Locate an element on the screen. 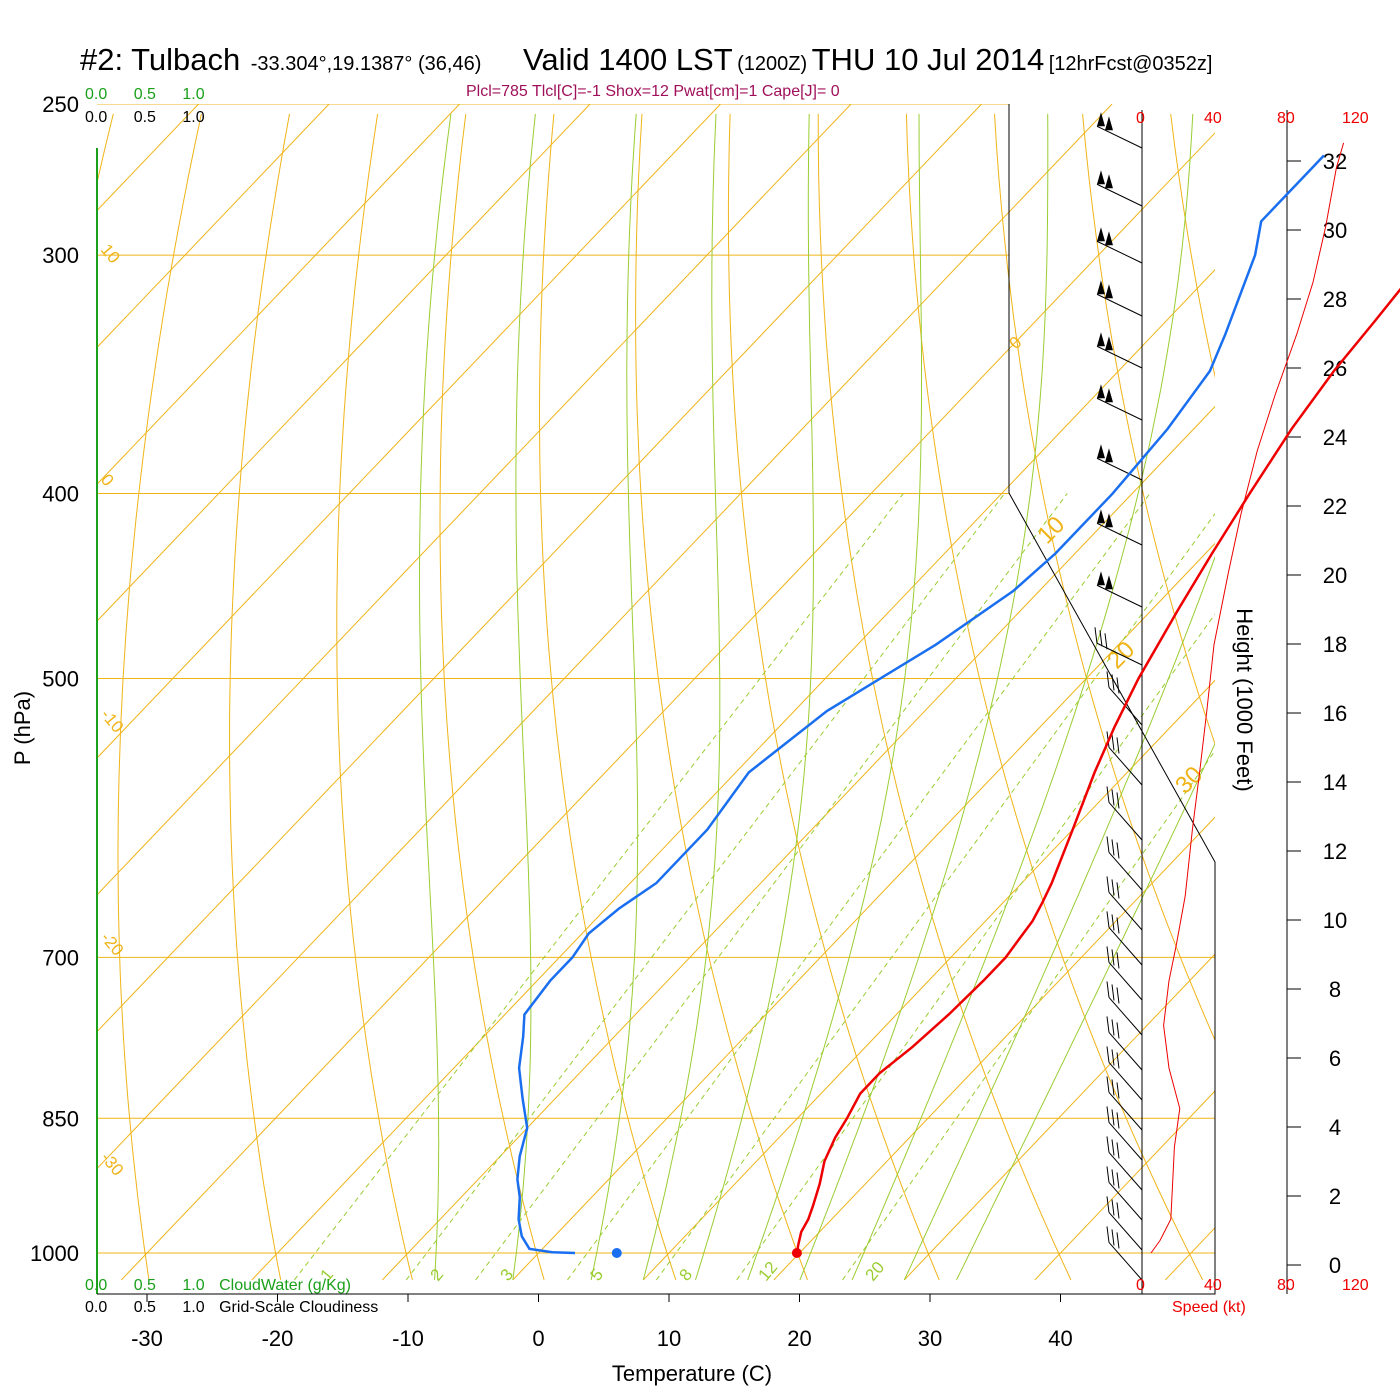 This screenshot has height=1400, width=1400. surface-dewpoint-marker is located at coordinates (616, 1253).